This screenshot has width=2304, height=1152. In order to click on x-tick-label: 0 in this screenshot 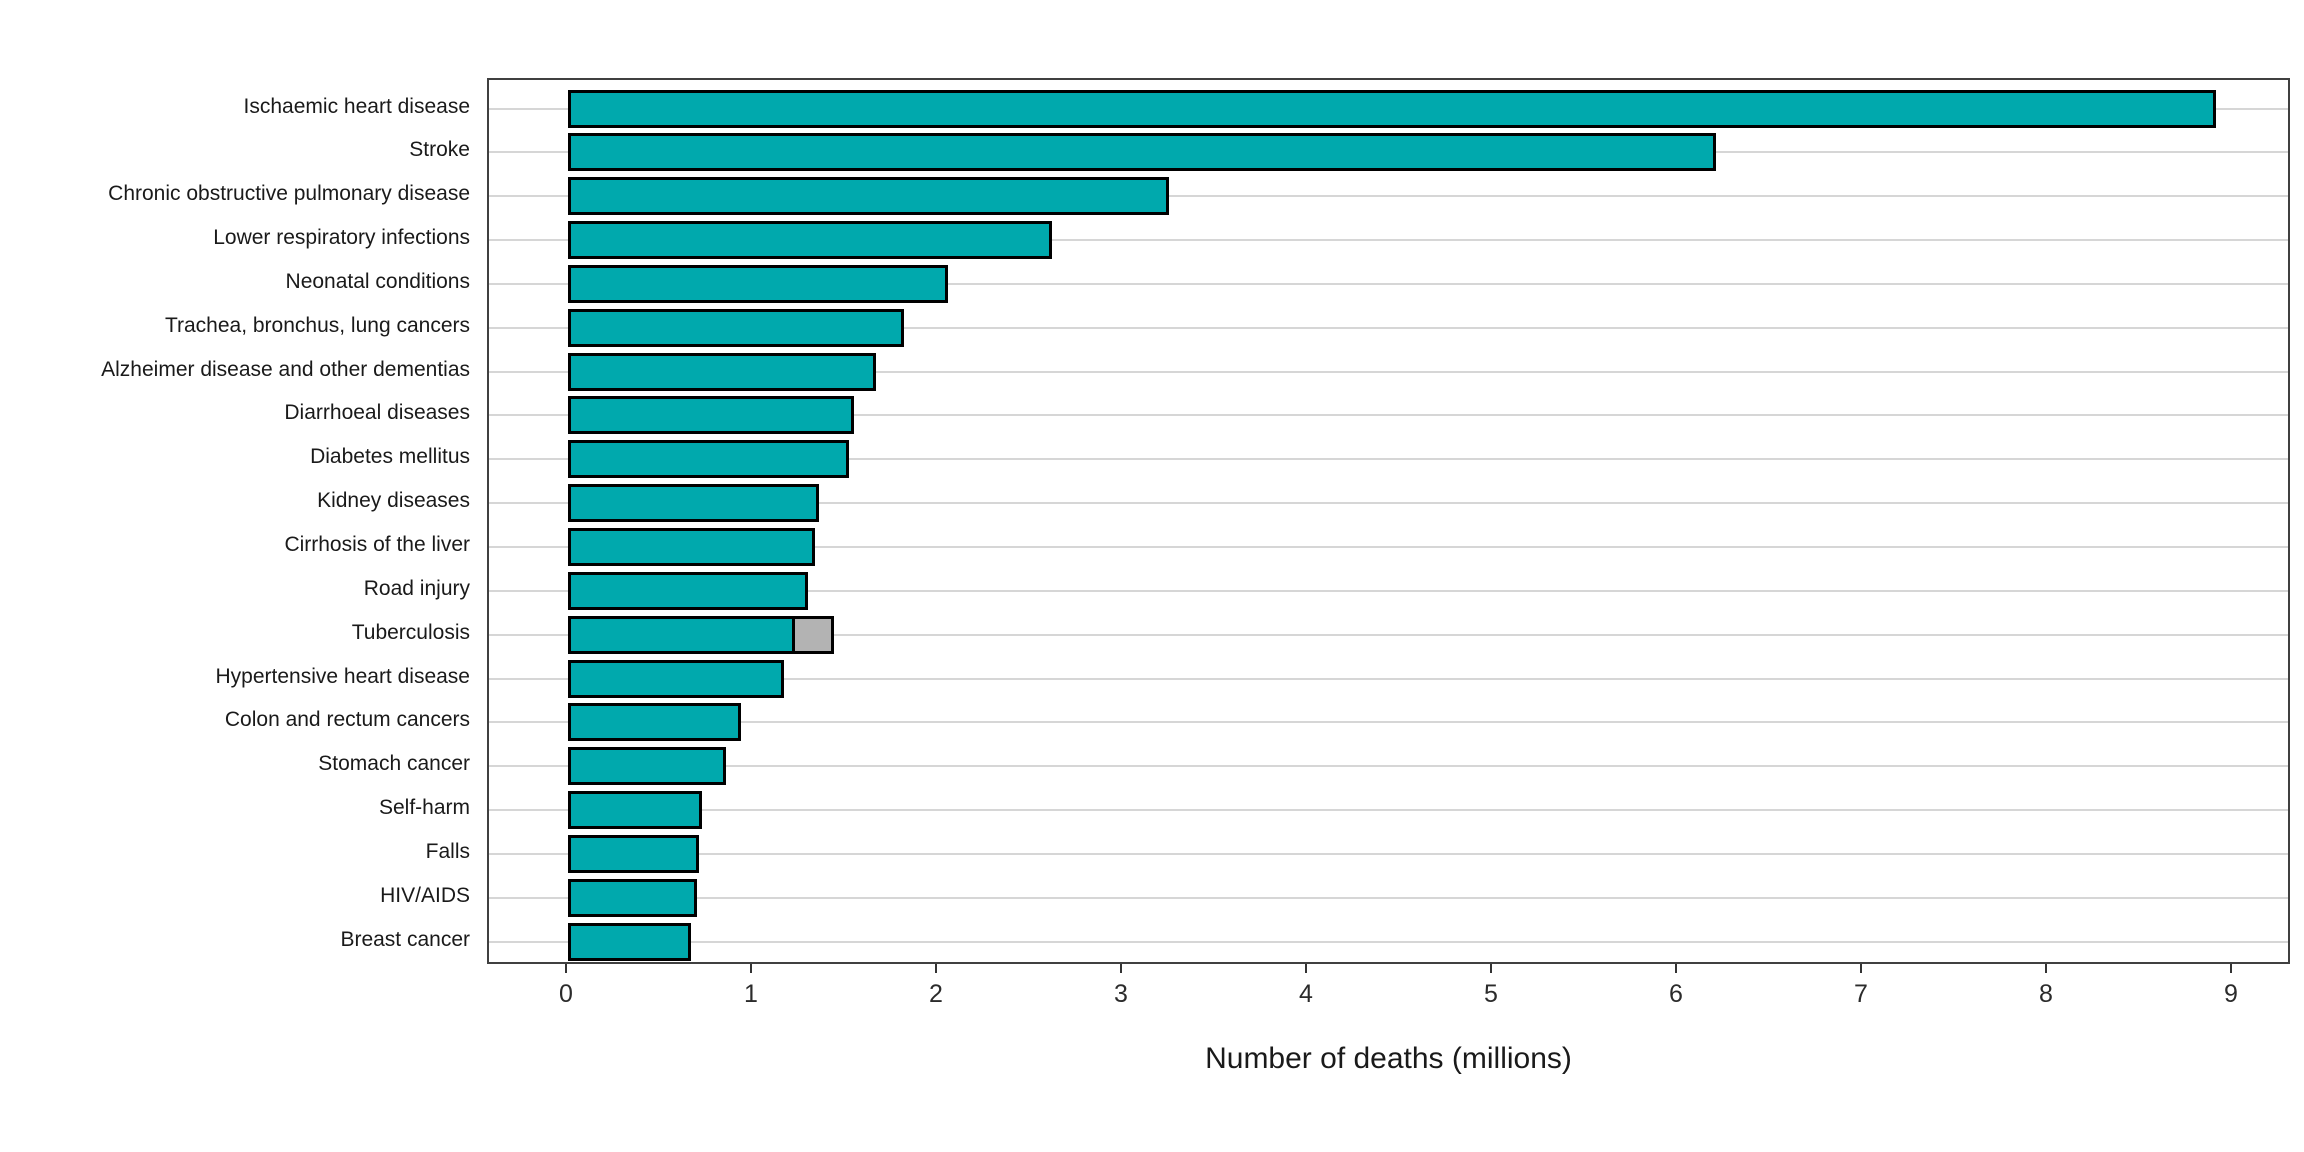, I will do `click(566, 994)`.